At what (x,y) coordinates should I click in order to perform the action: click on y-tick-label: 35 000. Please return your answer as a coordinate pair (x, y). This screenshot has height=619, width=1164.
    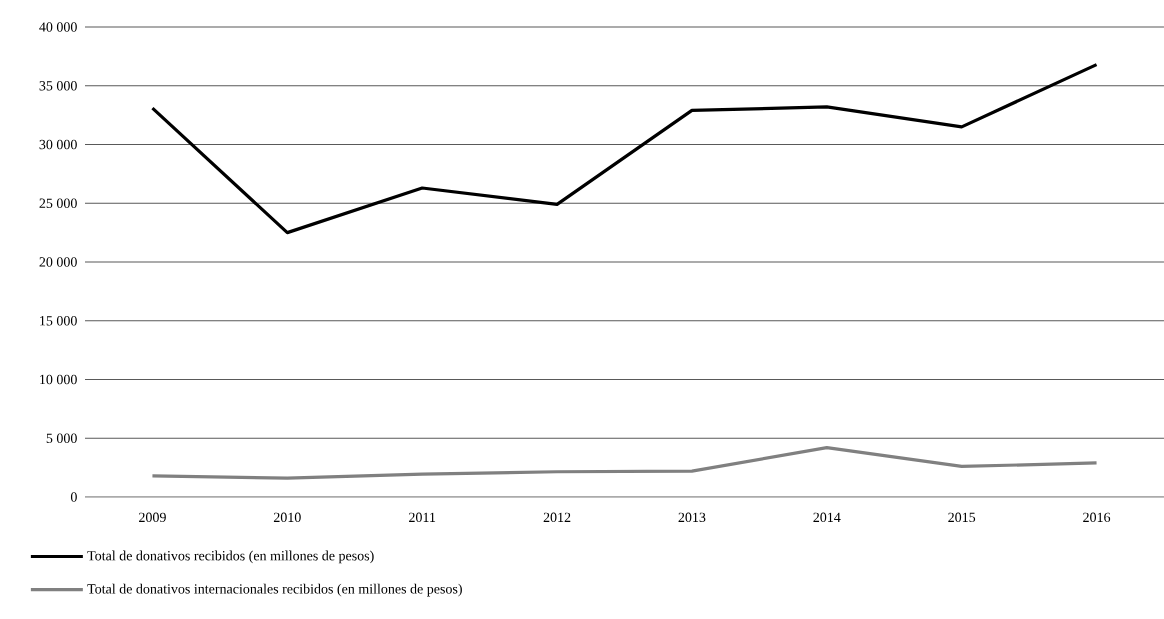
    Looking at the image, I should click on (58, 86).